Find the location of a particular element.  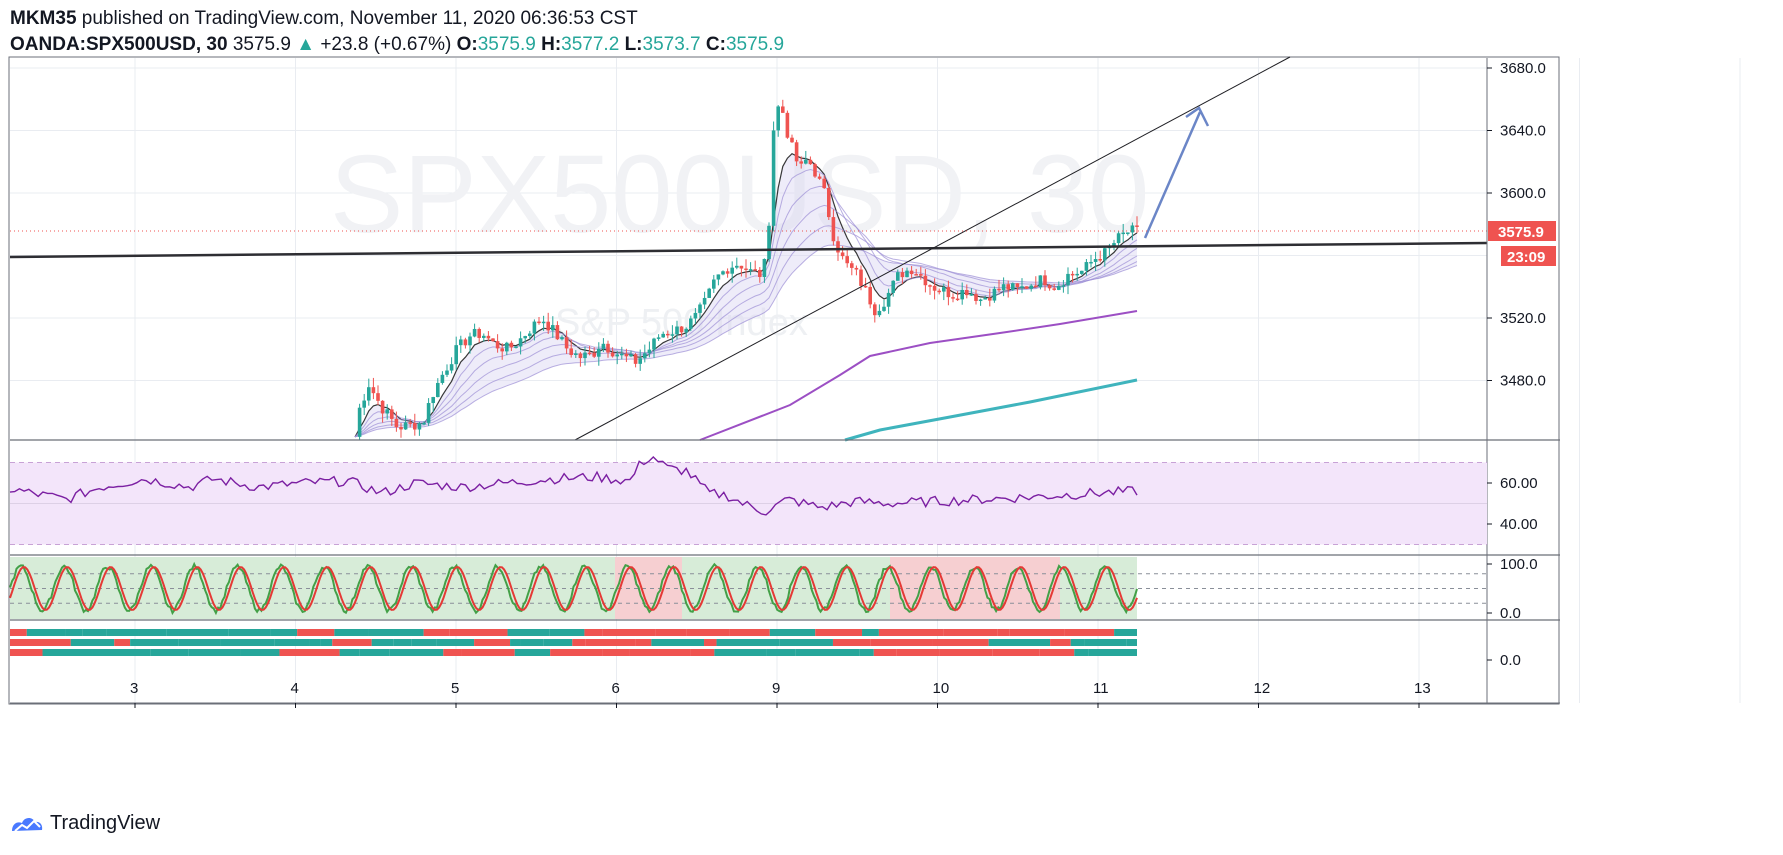

last-price-badge is located at coordinates (1522, 231).